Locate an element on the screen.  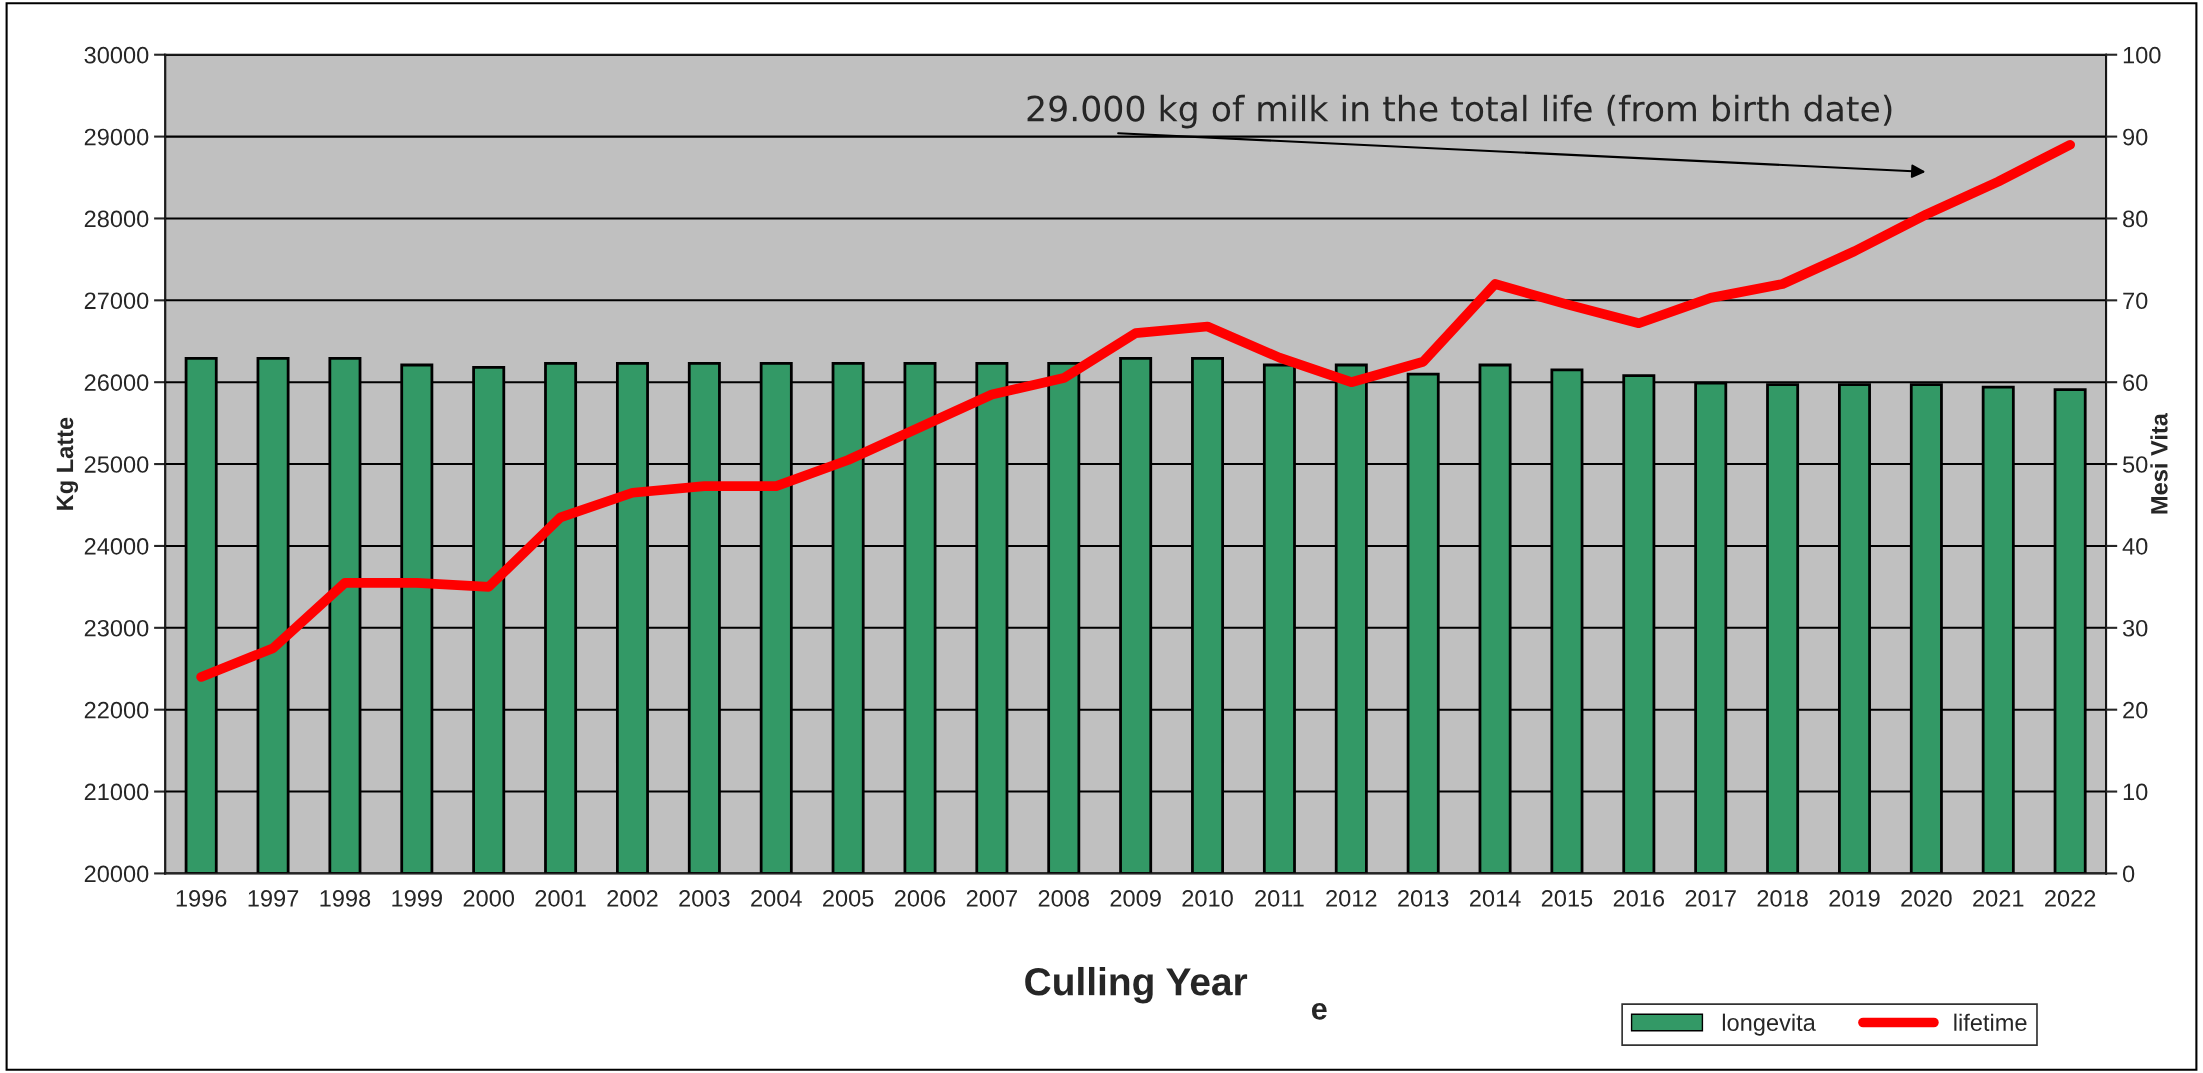
x-tick-label: 2003 is located at coordinates (704, 898).